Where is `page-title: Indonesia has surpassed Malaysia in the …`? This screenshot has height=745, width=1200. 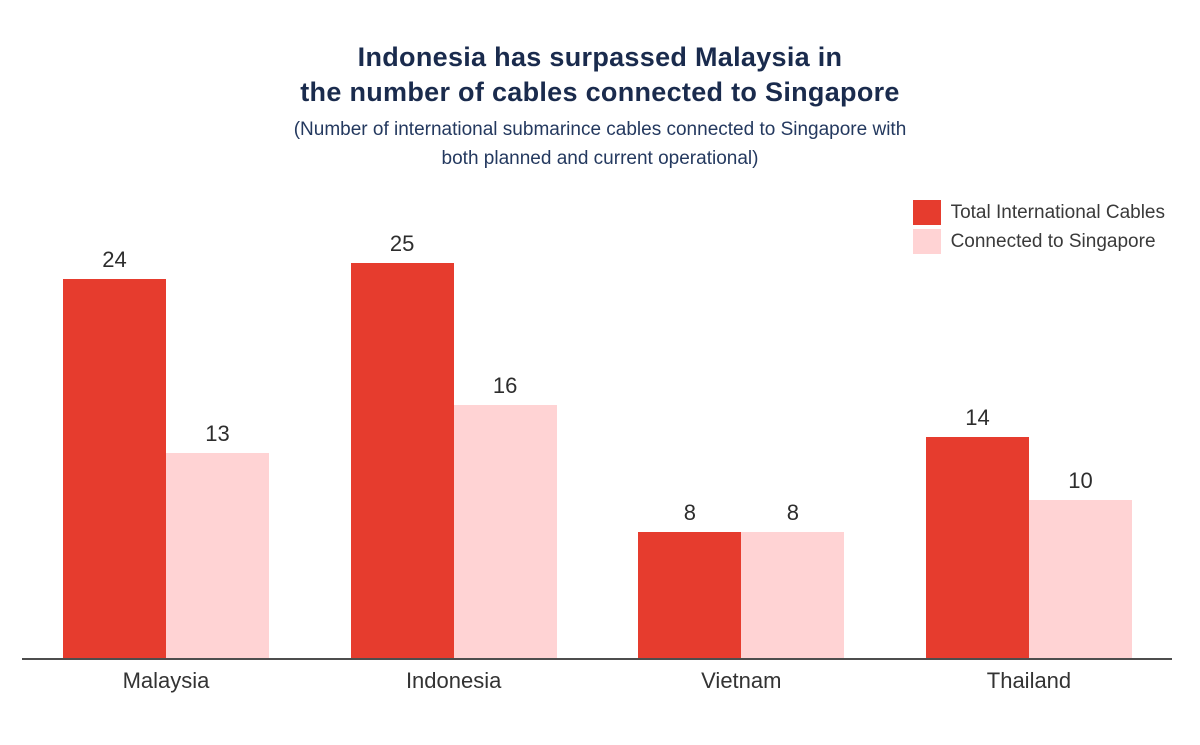 page-title: Indonesia has surpassed Malaysia in the … is located at coordinates (600, 75).